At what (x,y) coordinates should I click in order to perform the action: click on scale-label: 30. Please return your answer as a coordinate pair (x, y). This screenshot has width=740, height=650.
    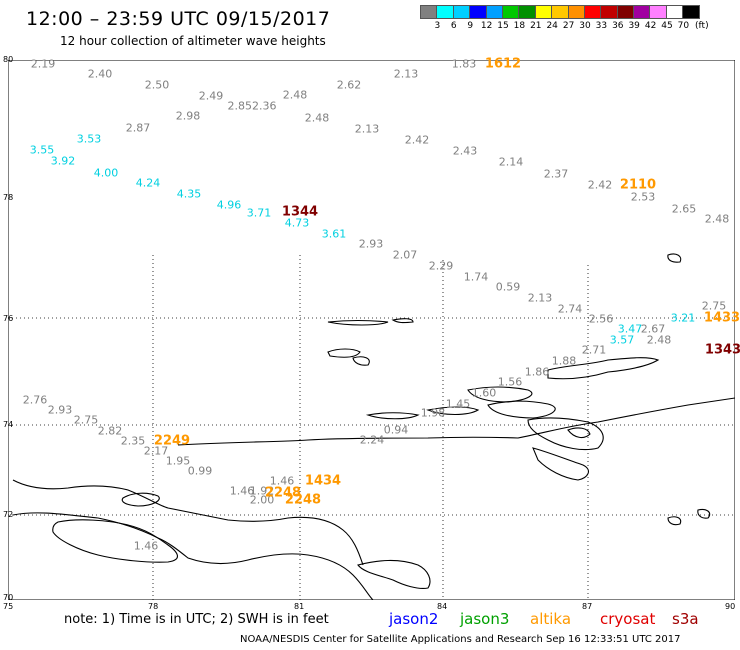
    Looking at the image, I should click on (585, 26).